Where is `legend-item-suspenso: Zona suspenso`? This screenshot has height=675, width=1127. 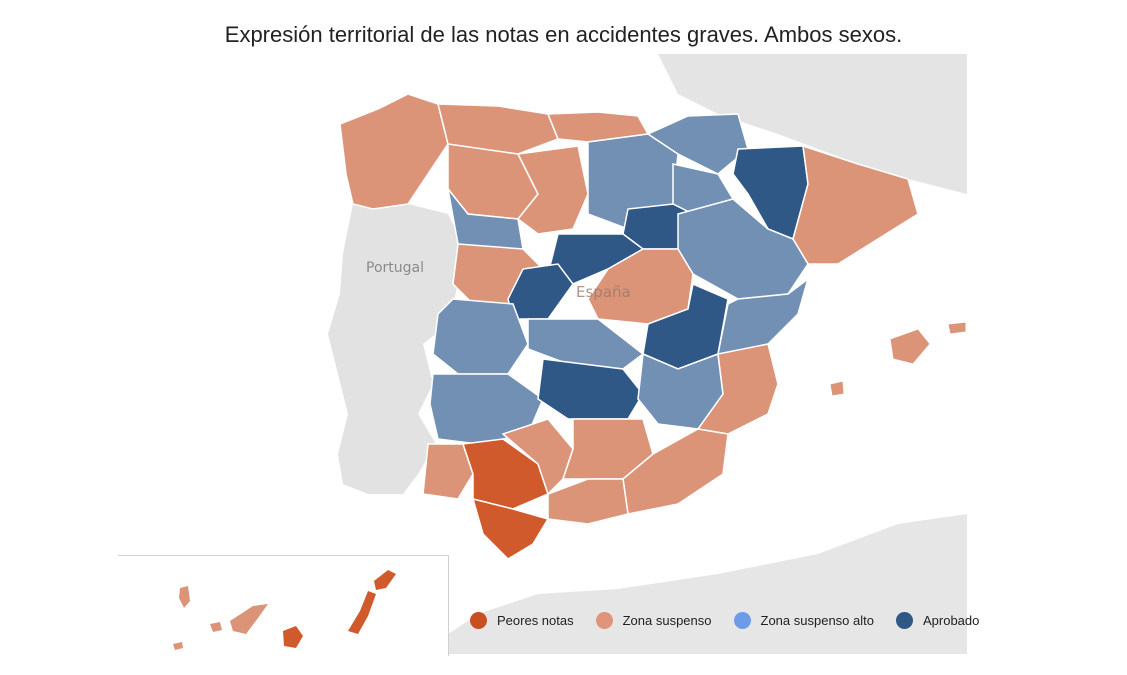 legend-item-suspenso: Zona suspenso is located at coordinates (653, 620).